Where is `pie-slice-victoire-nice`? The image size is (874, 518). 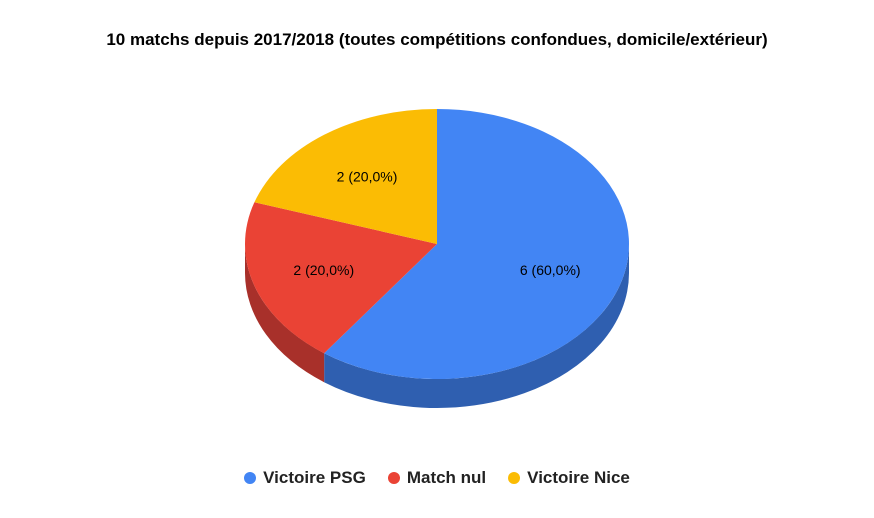 pie-slice-victoire-nice is located at coordinates (345, 176).